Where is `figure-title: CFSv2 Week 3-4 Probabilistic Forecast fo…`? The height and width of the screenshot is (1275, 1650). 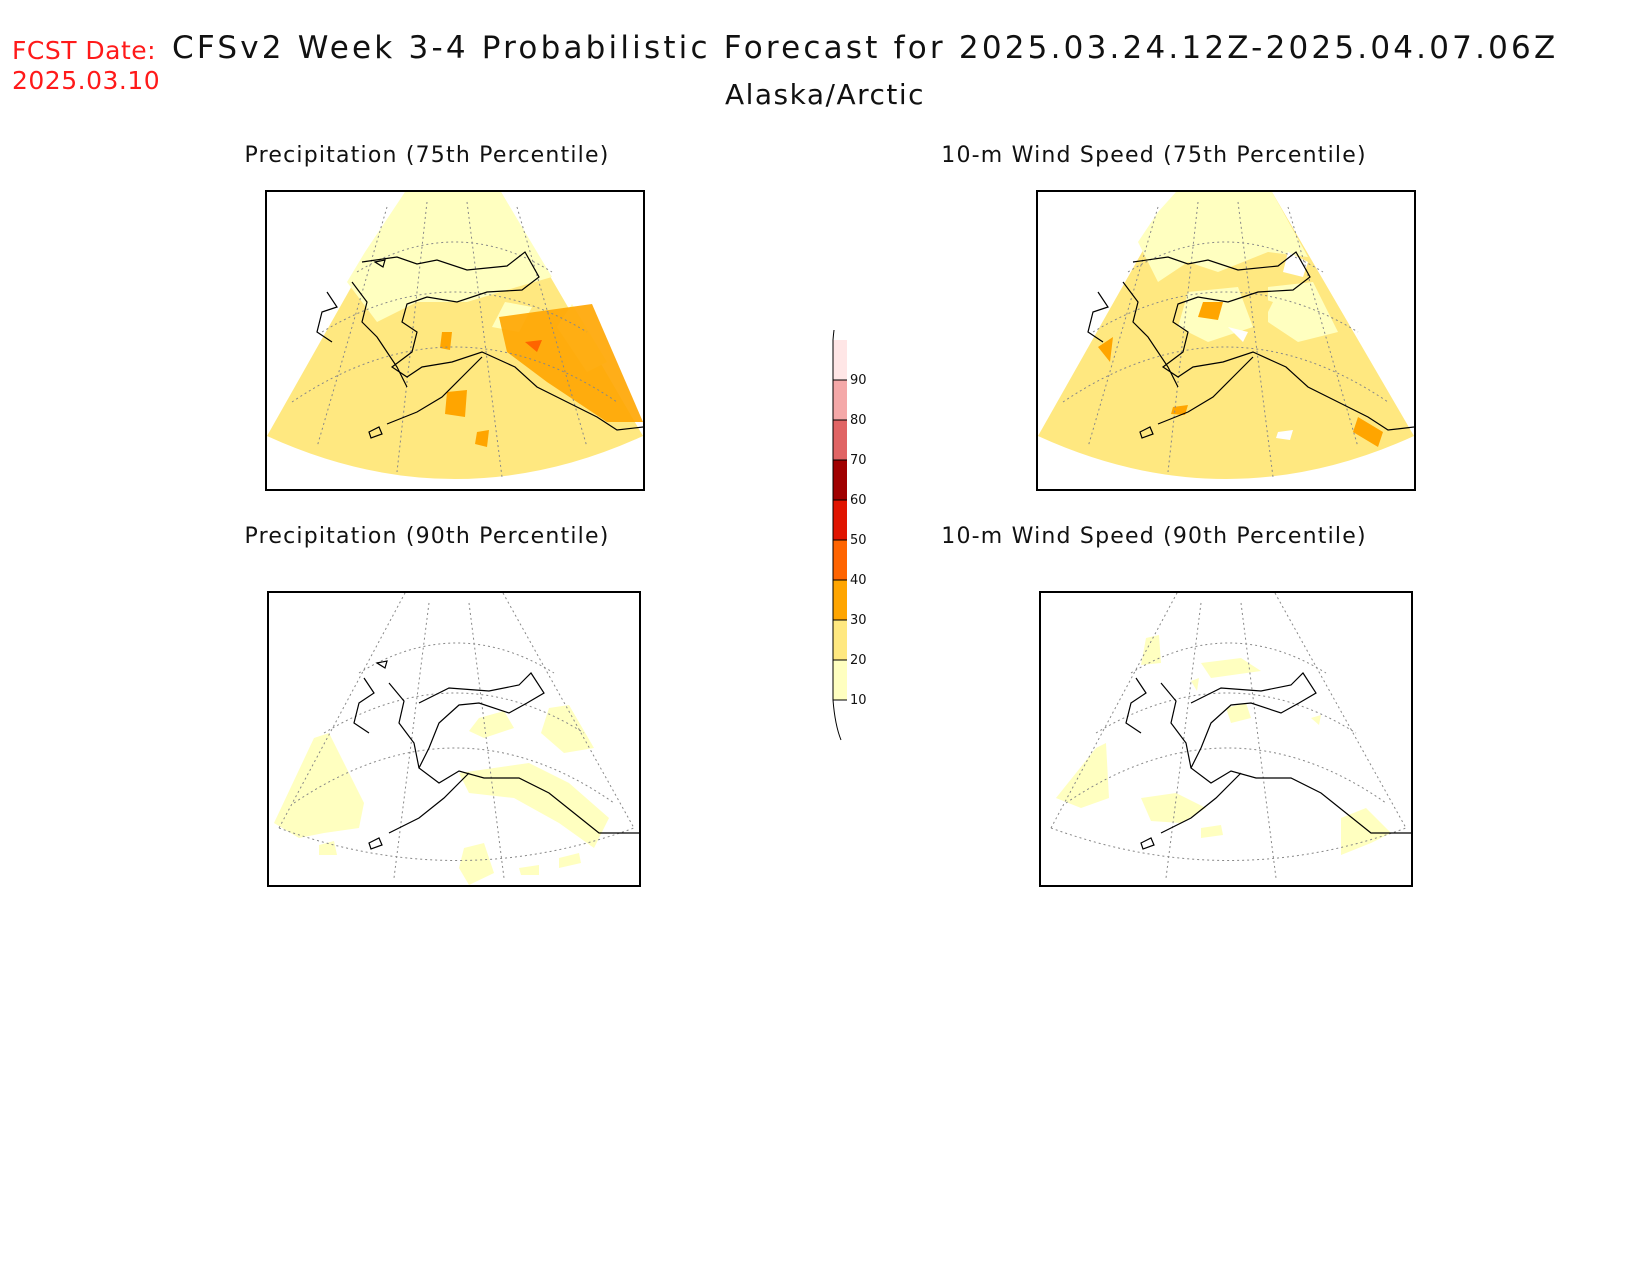
figure-title: CFSv2 Week 3-4 Probabilistic Forecast fo… is located at coordinates (865, 48).